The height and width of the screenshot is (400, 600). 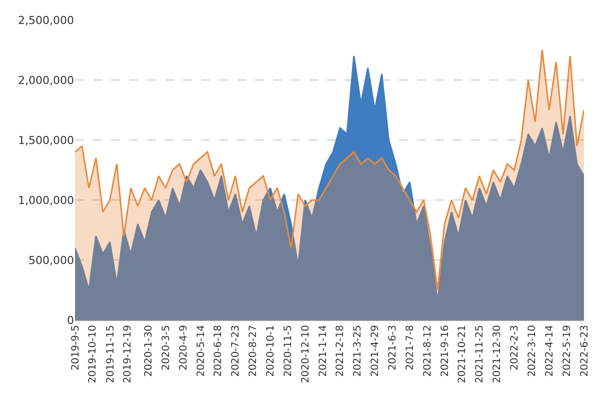 I want to click on x-tick-label: 2022-5-19, so click(x=567, y=351).